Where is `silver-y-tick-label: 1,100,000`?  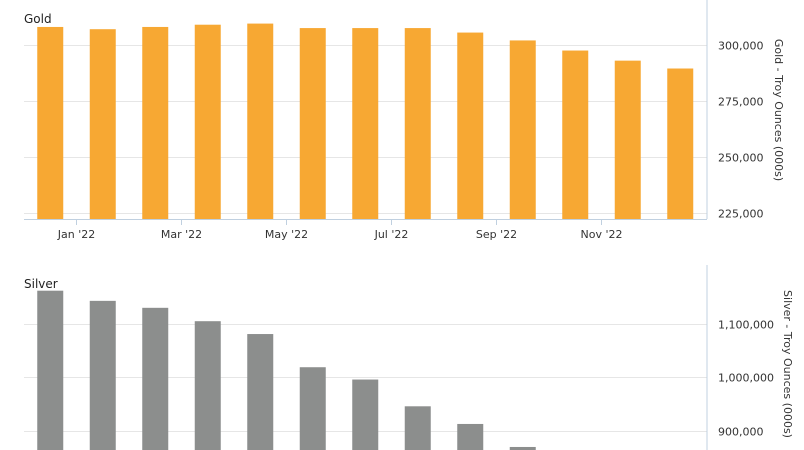 silver-y-tick-label: 1,100,000 is located at coordinates (746, 325).